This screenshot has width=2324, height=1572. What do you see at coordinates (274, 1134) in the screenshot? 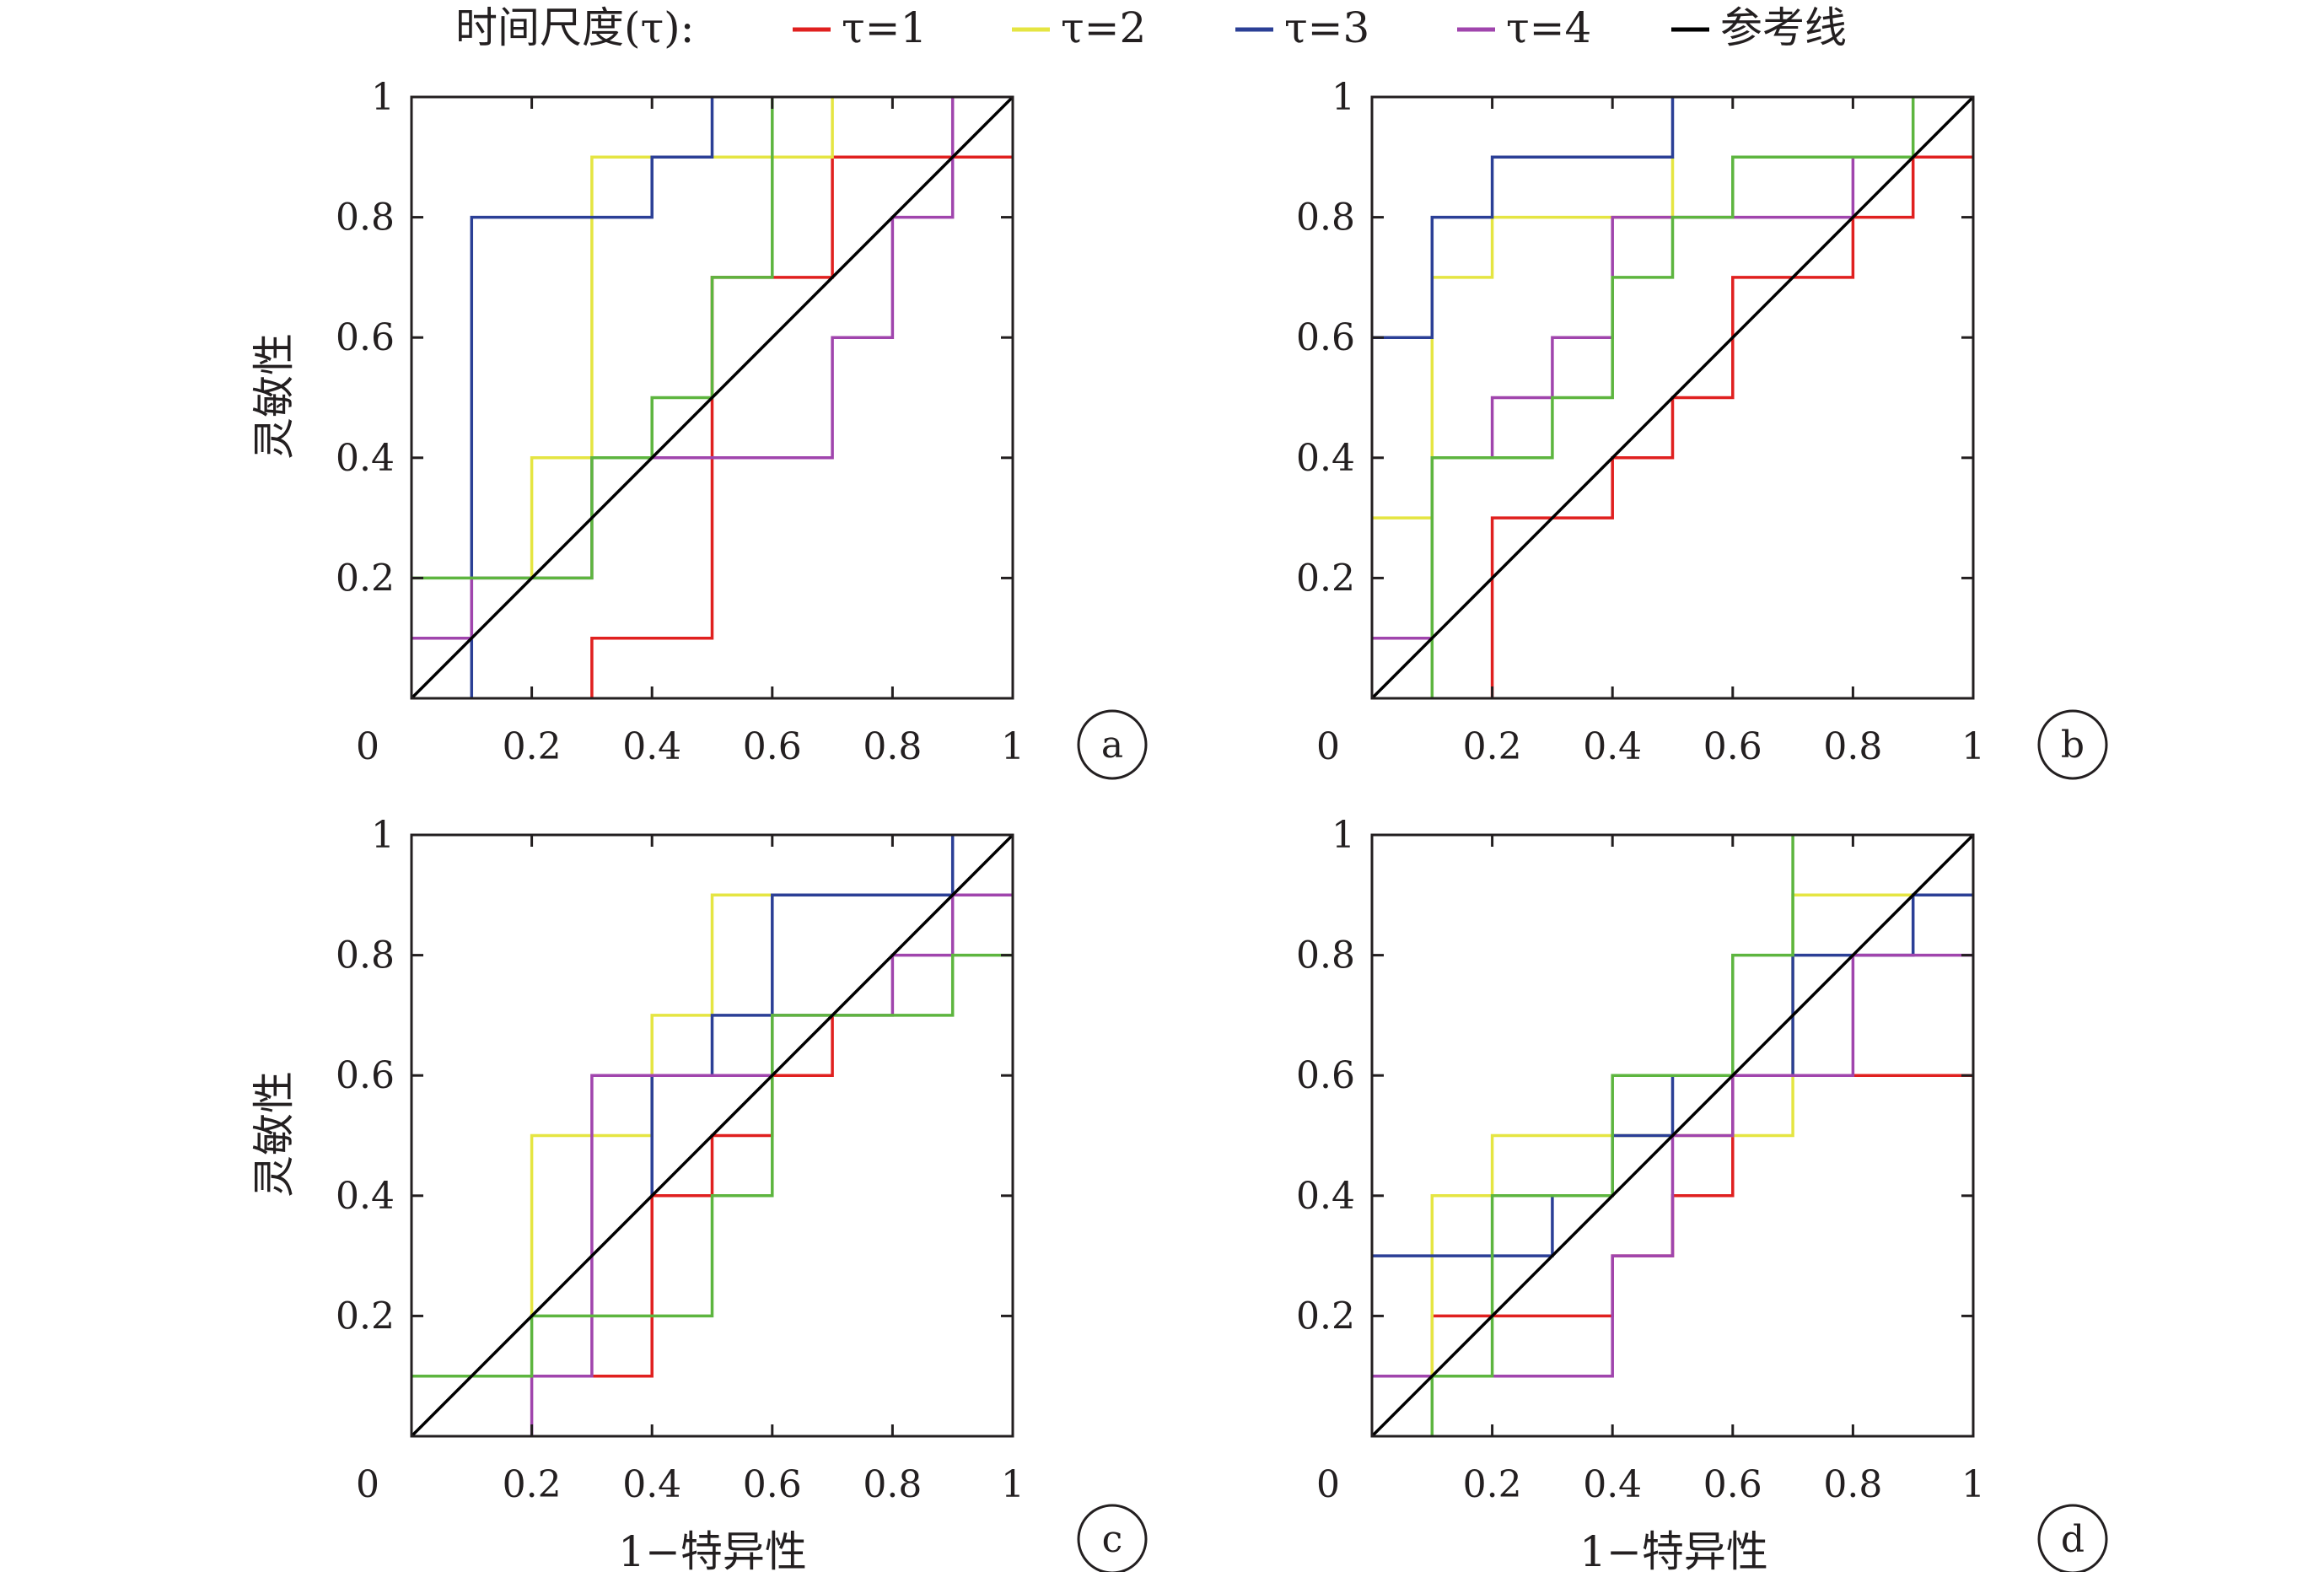
I see `y-axis-title-bottom: 灵敏性` at bounding box center [274, 1134].